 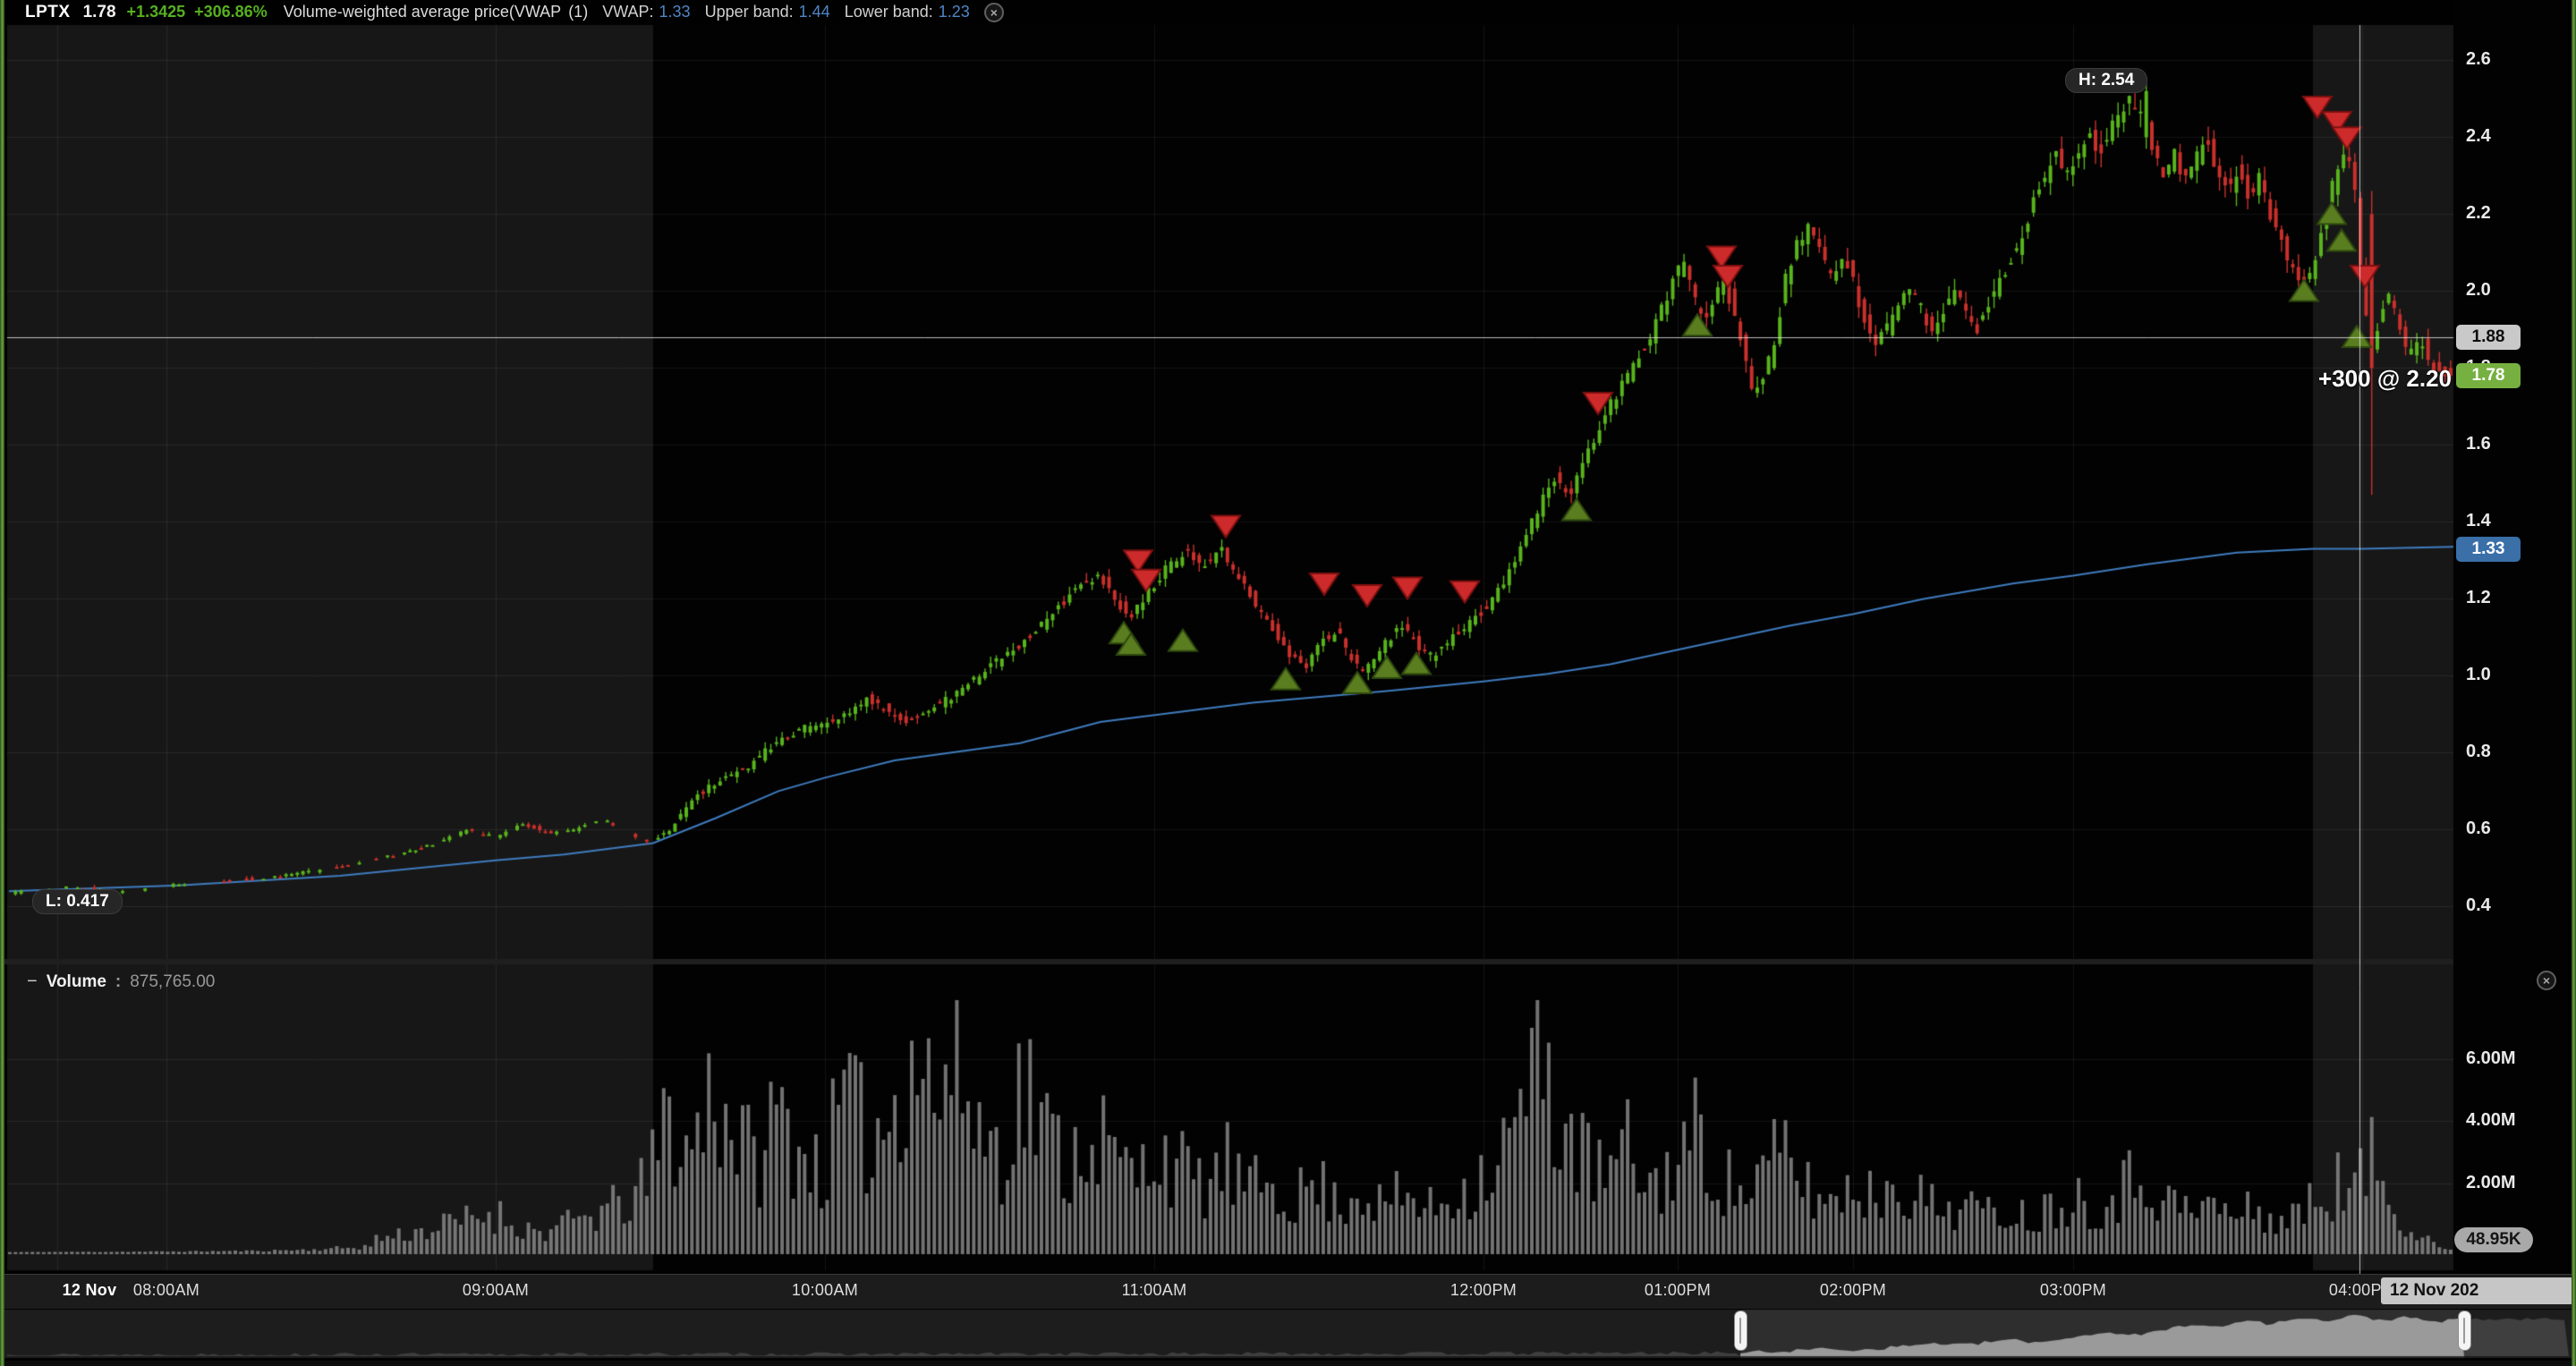 I want to click on last-volume-badge: 48.95K, so click(x=2493, y=1239).